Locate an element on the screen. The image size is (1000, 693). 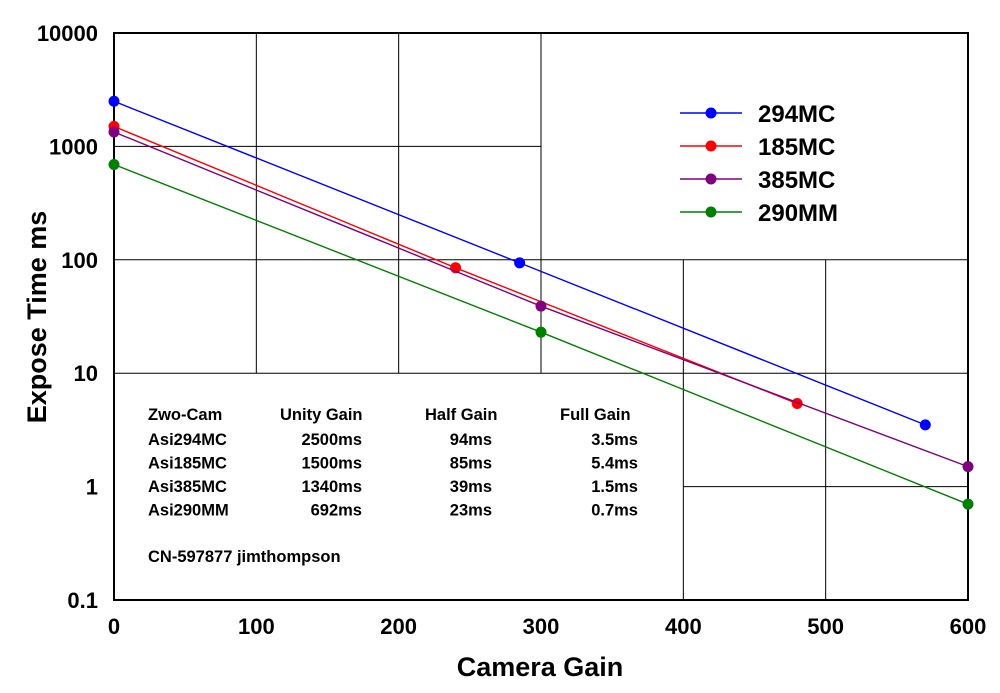
legend: 294MC 185MC 385MC 290MM is located at coordinates (759, 164).